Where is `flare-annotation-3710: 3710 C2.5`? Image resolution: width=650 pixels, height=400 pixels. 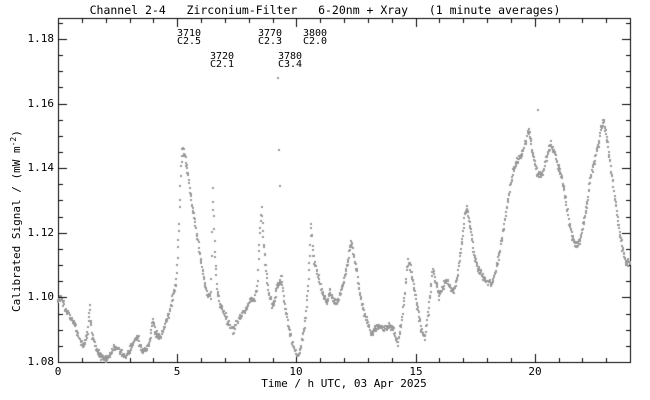
flare-annotation-3710: 3710 C2.5 is located at coordinates (189, 37).